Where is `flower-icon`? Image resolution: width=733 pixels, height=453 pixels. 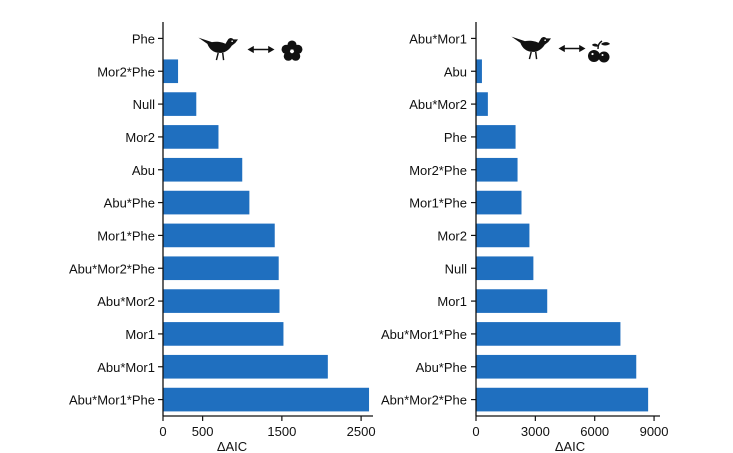
flower-icon is located at coordinates (292, 50).